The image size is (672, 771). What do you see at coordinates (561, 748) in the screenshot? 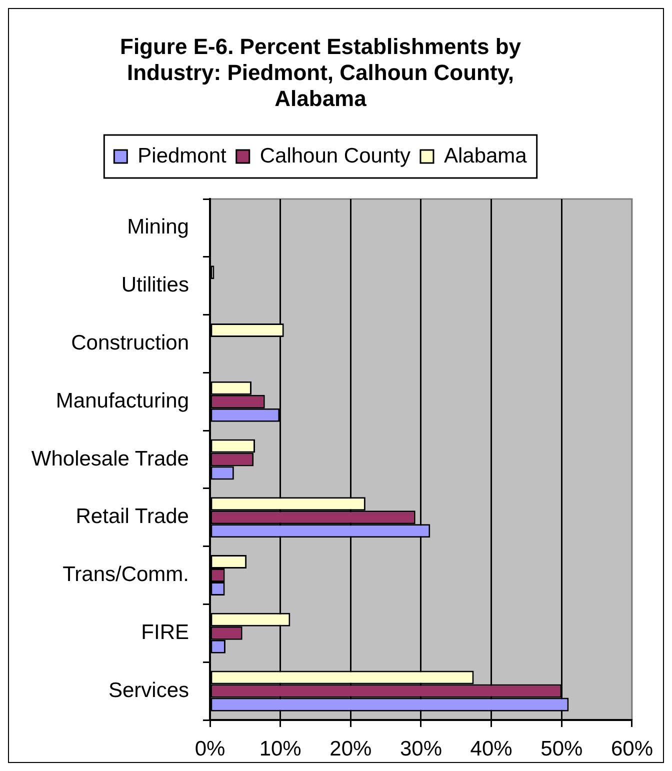
I see `x-tick-label: 50%` at bounding box center [561, 748].